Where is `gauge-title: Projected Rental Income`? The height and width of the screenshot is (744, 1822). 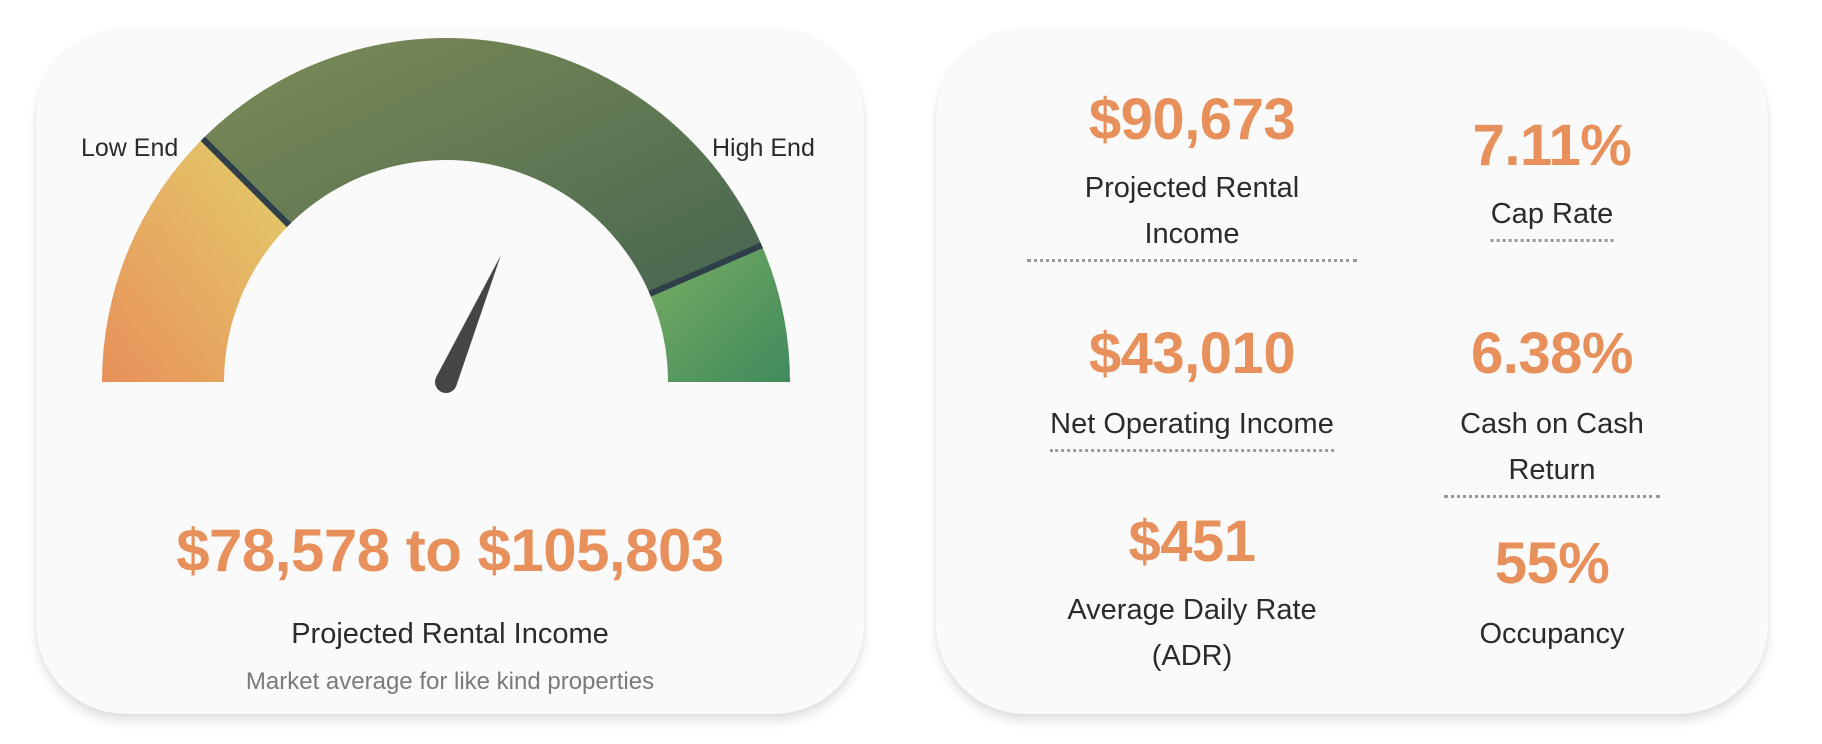
gauge-title: Projected Rental Income is located at coordinates (450, 634).